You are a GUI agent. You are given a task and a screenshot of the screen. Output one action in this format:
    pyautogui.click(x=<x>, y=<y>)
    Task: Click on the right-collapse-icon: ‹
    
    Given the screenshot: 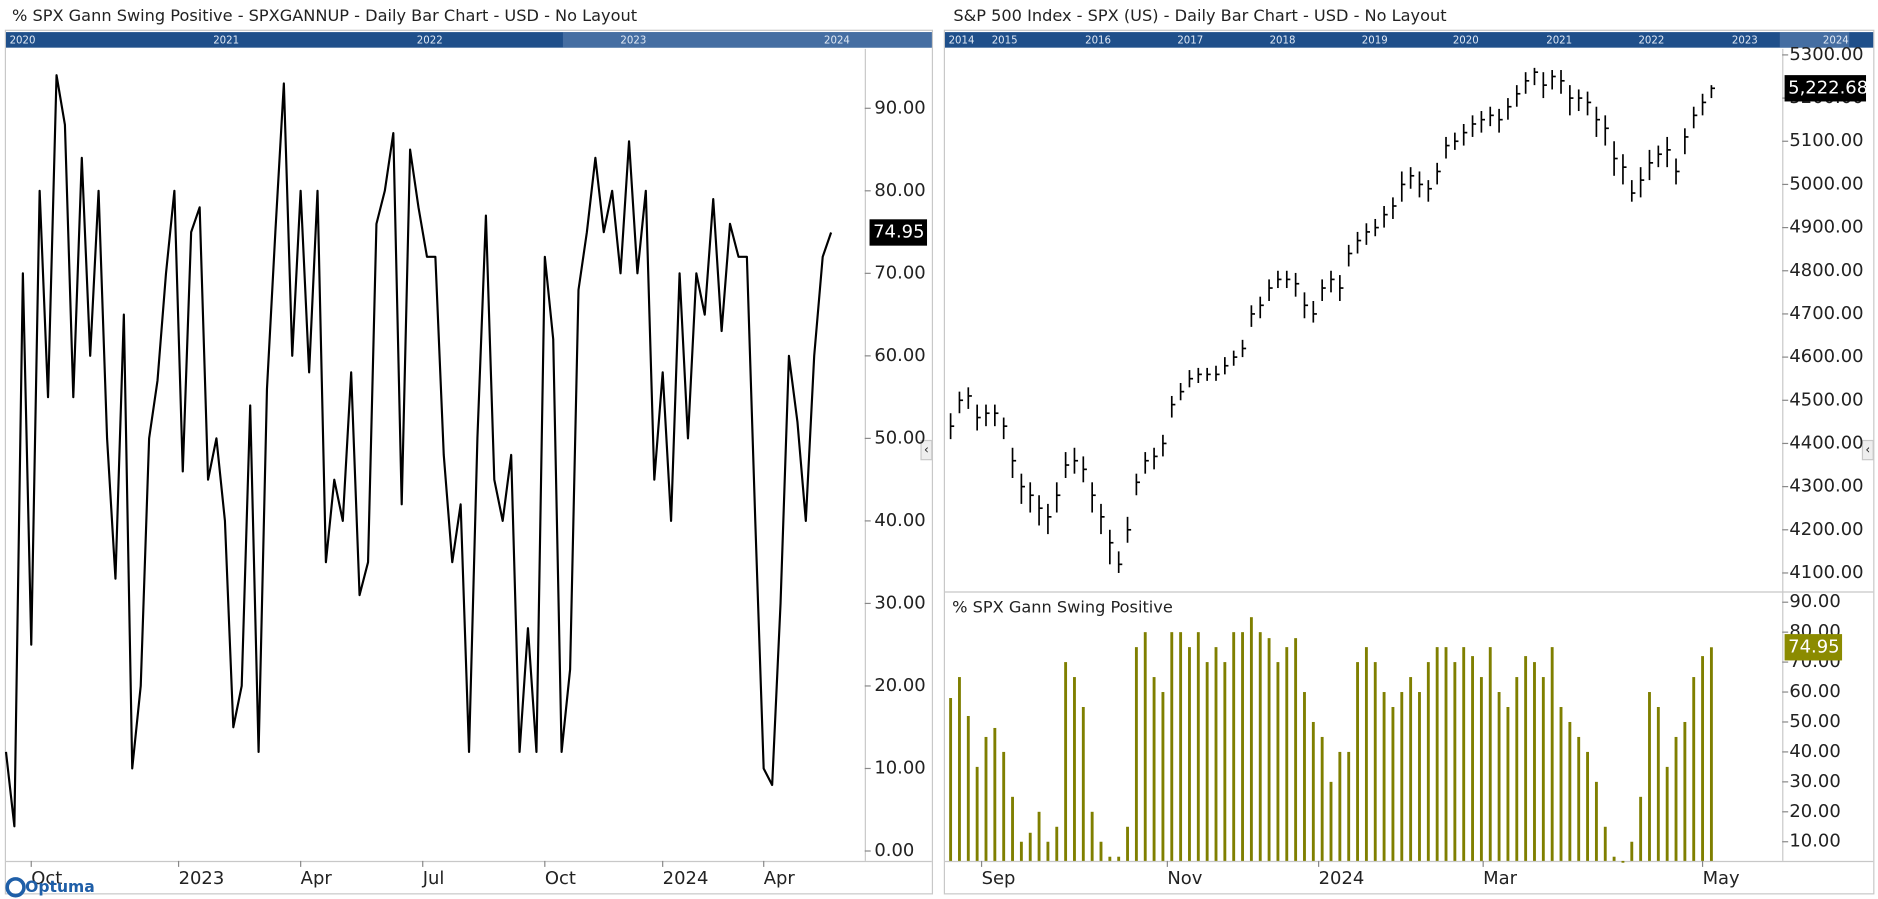 What is the action you would take?
    pyautogui.click(x=1867, y=450)
    